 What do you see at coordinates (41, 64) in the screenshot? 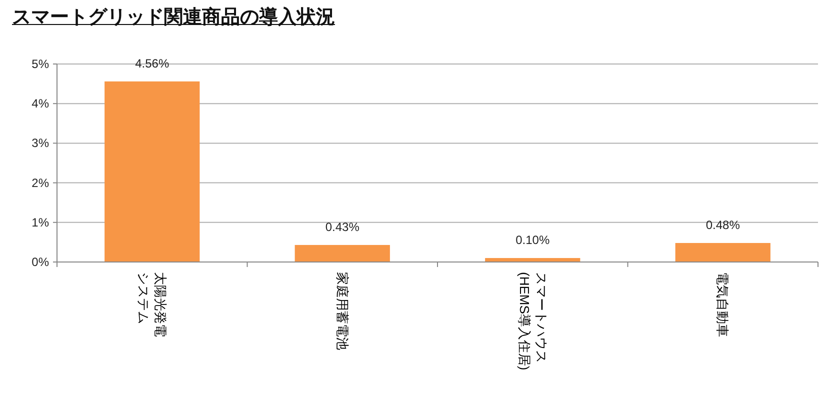
I see `y-tick-label: 5%` at bounding box center [41, 64].